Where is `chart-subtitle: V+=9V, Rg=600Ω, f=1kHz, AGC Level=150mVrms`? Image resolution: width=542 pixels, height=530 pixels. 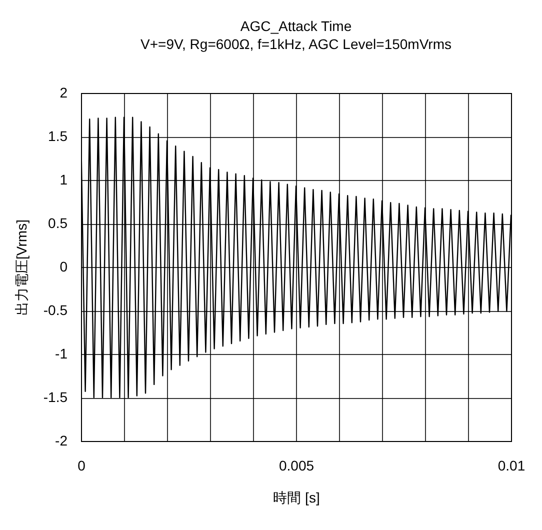 chart-subtitle: V+=9V, Rg=600Ω, f=1kHz, AGC Level=150mVrms is located at coordinates (296, 44).